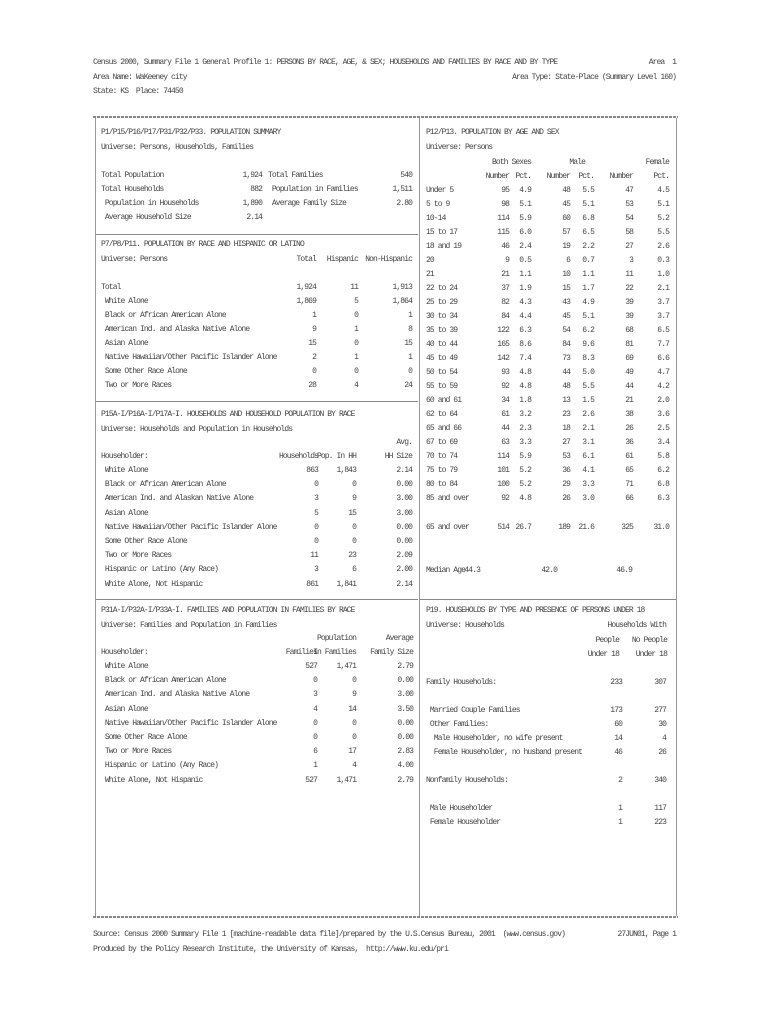 The width and height of the screenshot is (770, 1024). What do you see at coordinates (566, 274) in the screenshot?
I see `row-value: 10` at bounding box center [566, 274].